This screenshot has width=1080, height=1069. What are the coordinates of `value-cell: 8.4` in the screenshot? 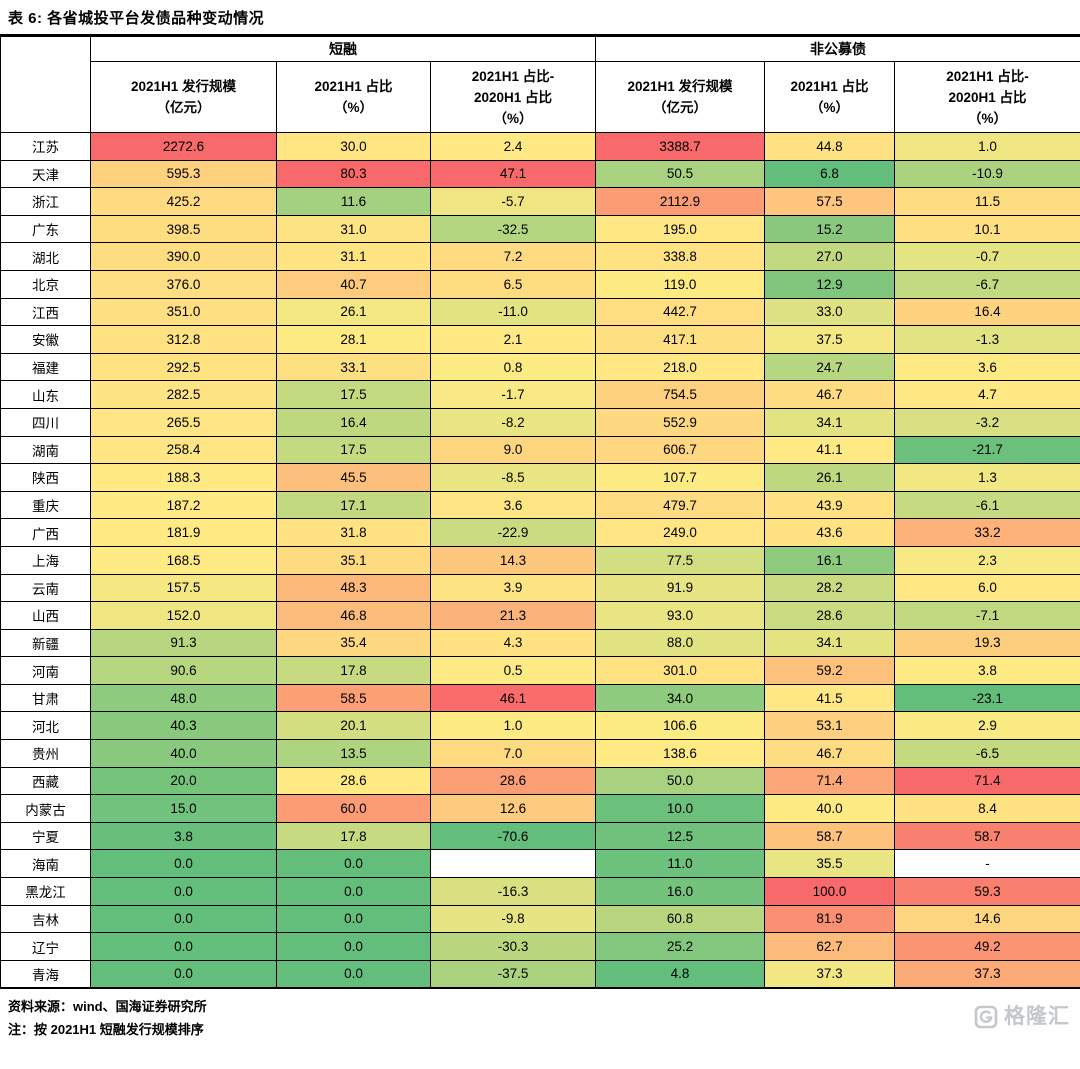 It's located at (987, 808).